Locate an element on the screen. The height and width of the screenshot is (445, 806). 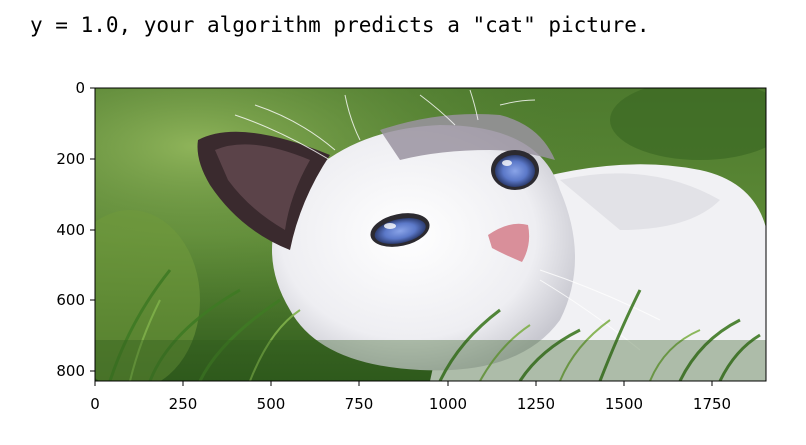
x-tick-label: 1750 is located at coordinates (712, 404).